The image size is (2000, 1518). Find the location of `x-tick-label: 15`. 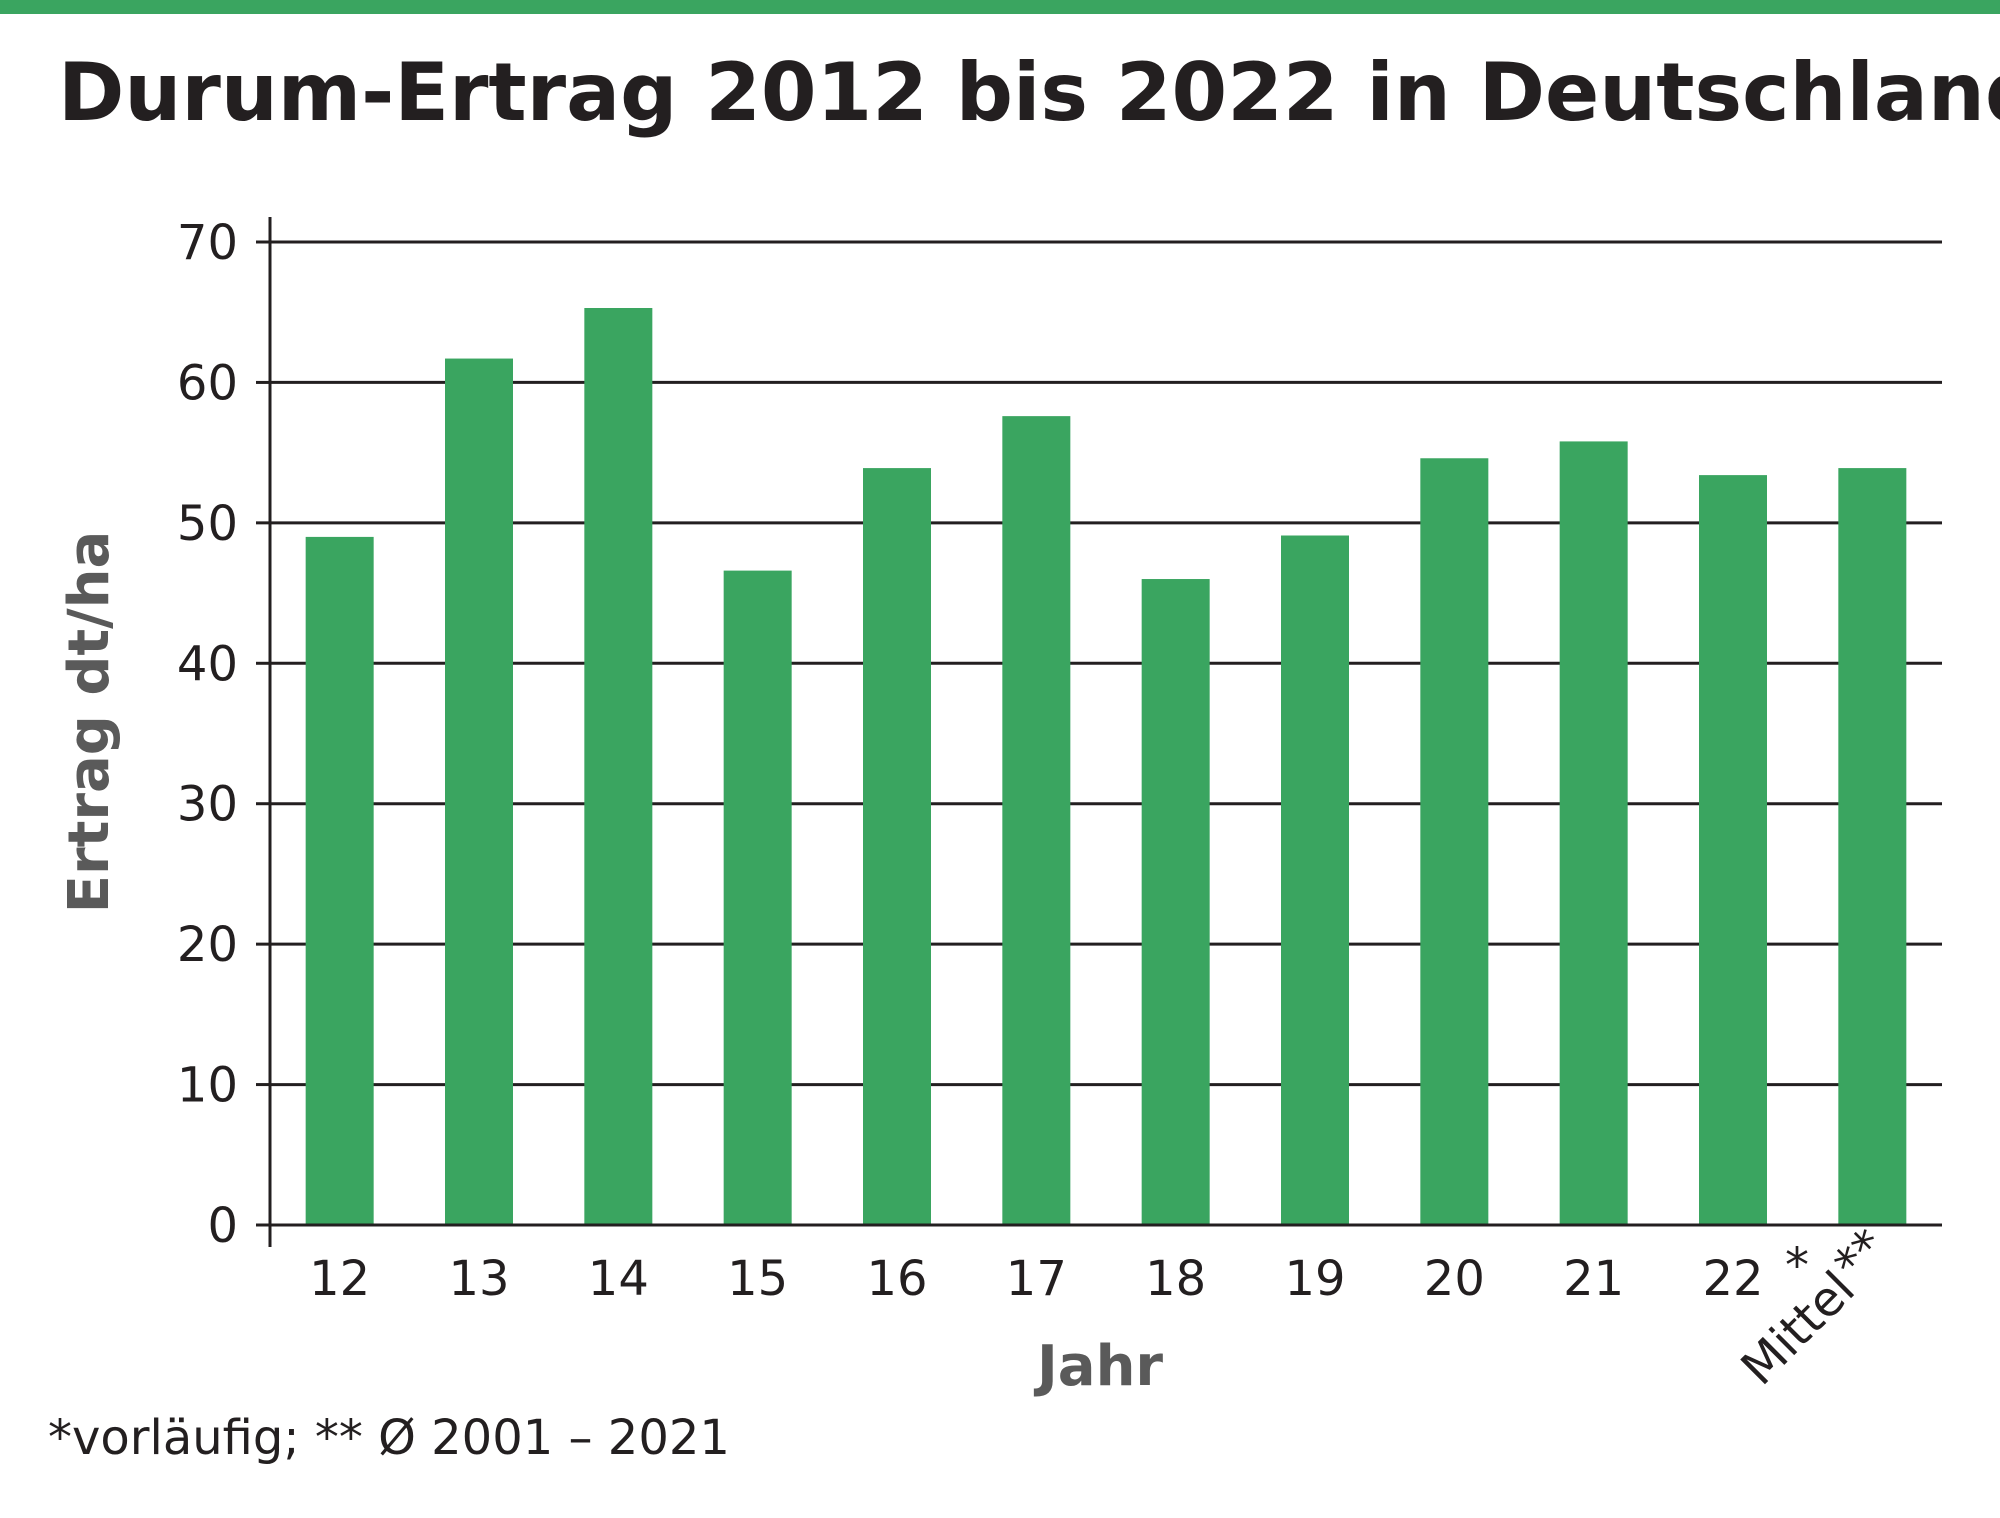

x-tick-label: 15 is located at coordinates (757, 1279).